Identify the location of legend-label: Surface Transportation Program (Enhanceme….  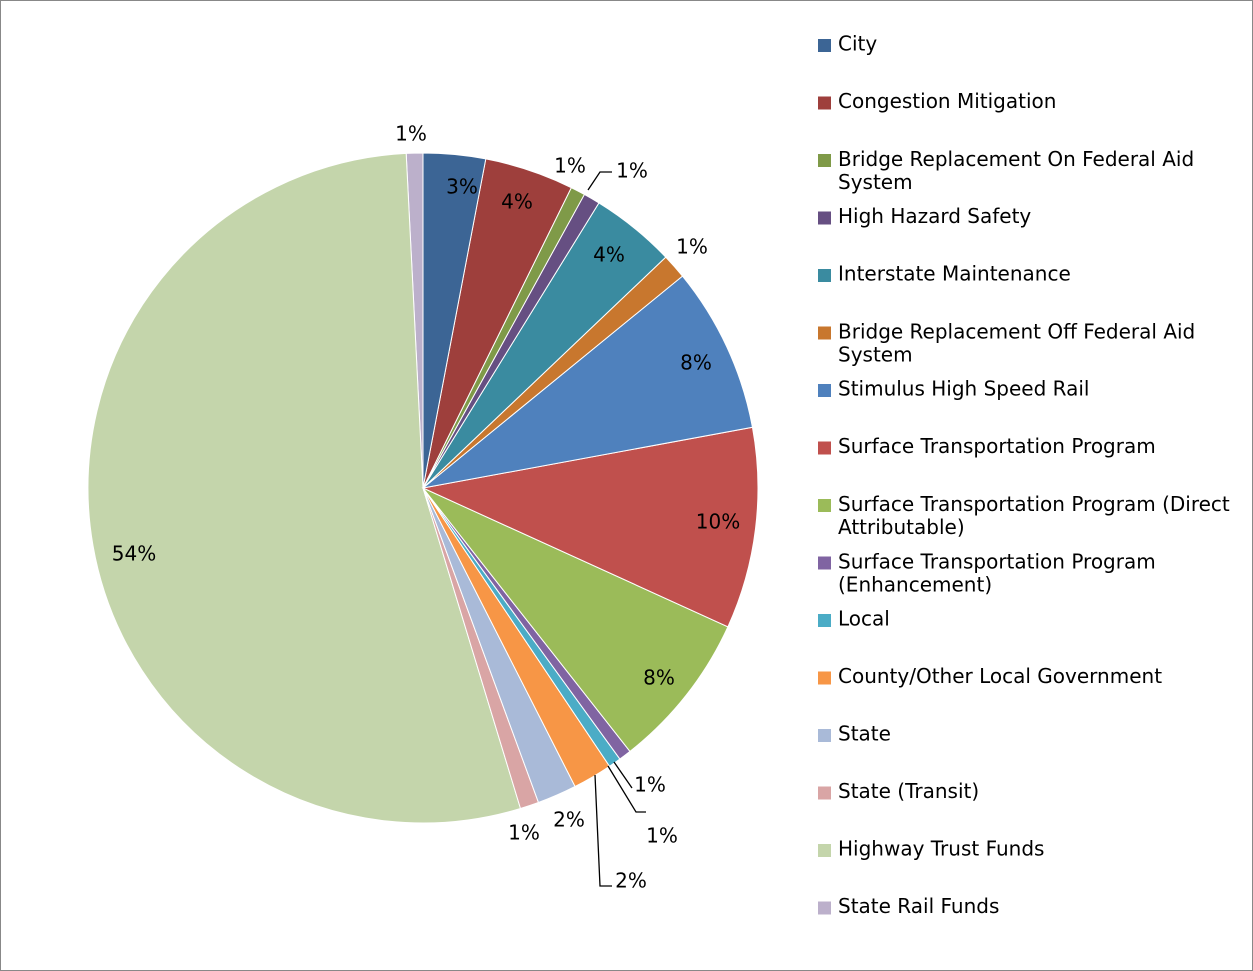
(997, 572).